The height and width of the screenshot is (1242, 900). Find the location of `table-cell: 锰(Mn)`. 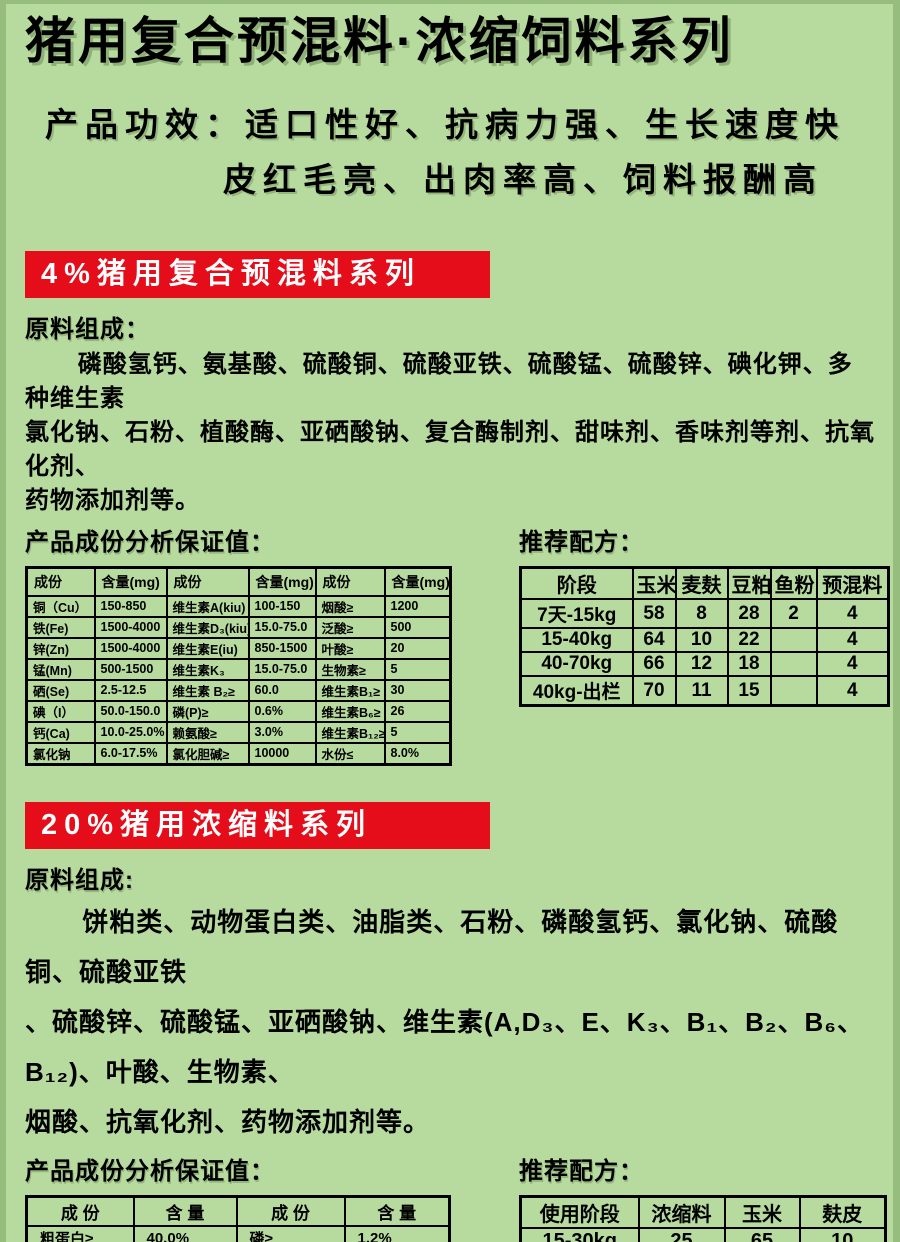

table-cell: 锰(Mn) is located at coordinates (60, 669).